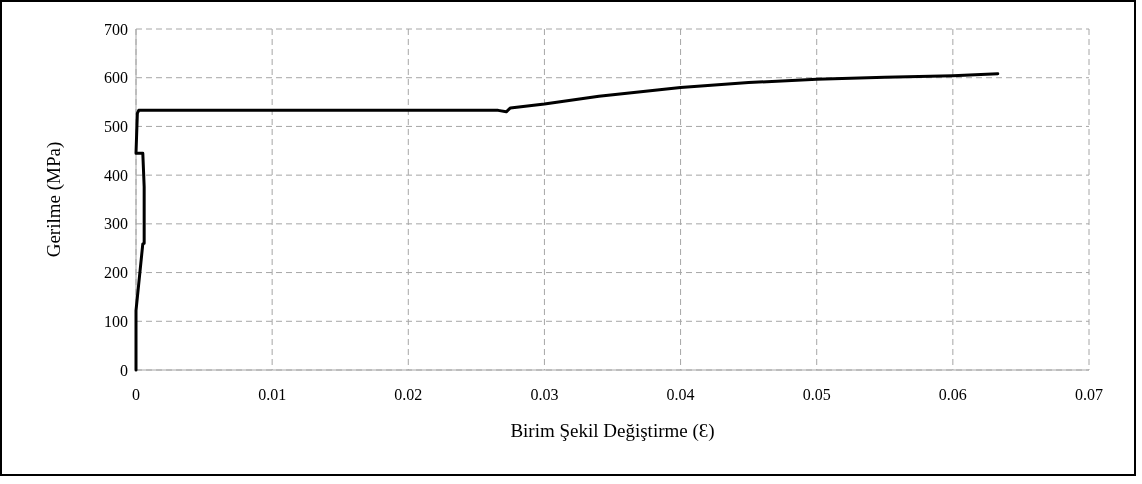 The height and width of the screenshot is (484, 1142). Describe the element at coordinates (272, 394) in the screenshot. I see `x-tick-label: 0.01` at that location.